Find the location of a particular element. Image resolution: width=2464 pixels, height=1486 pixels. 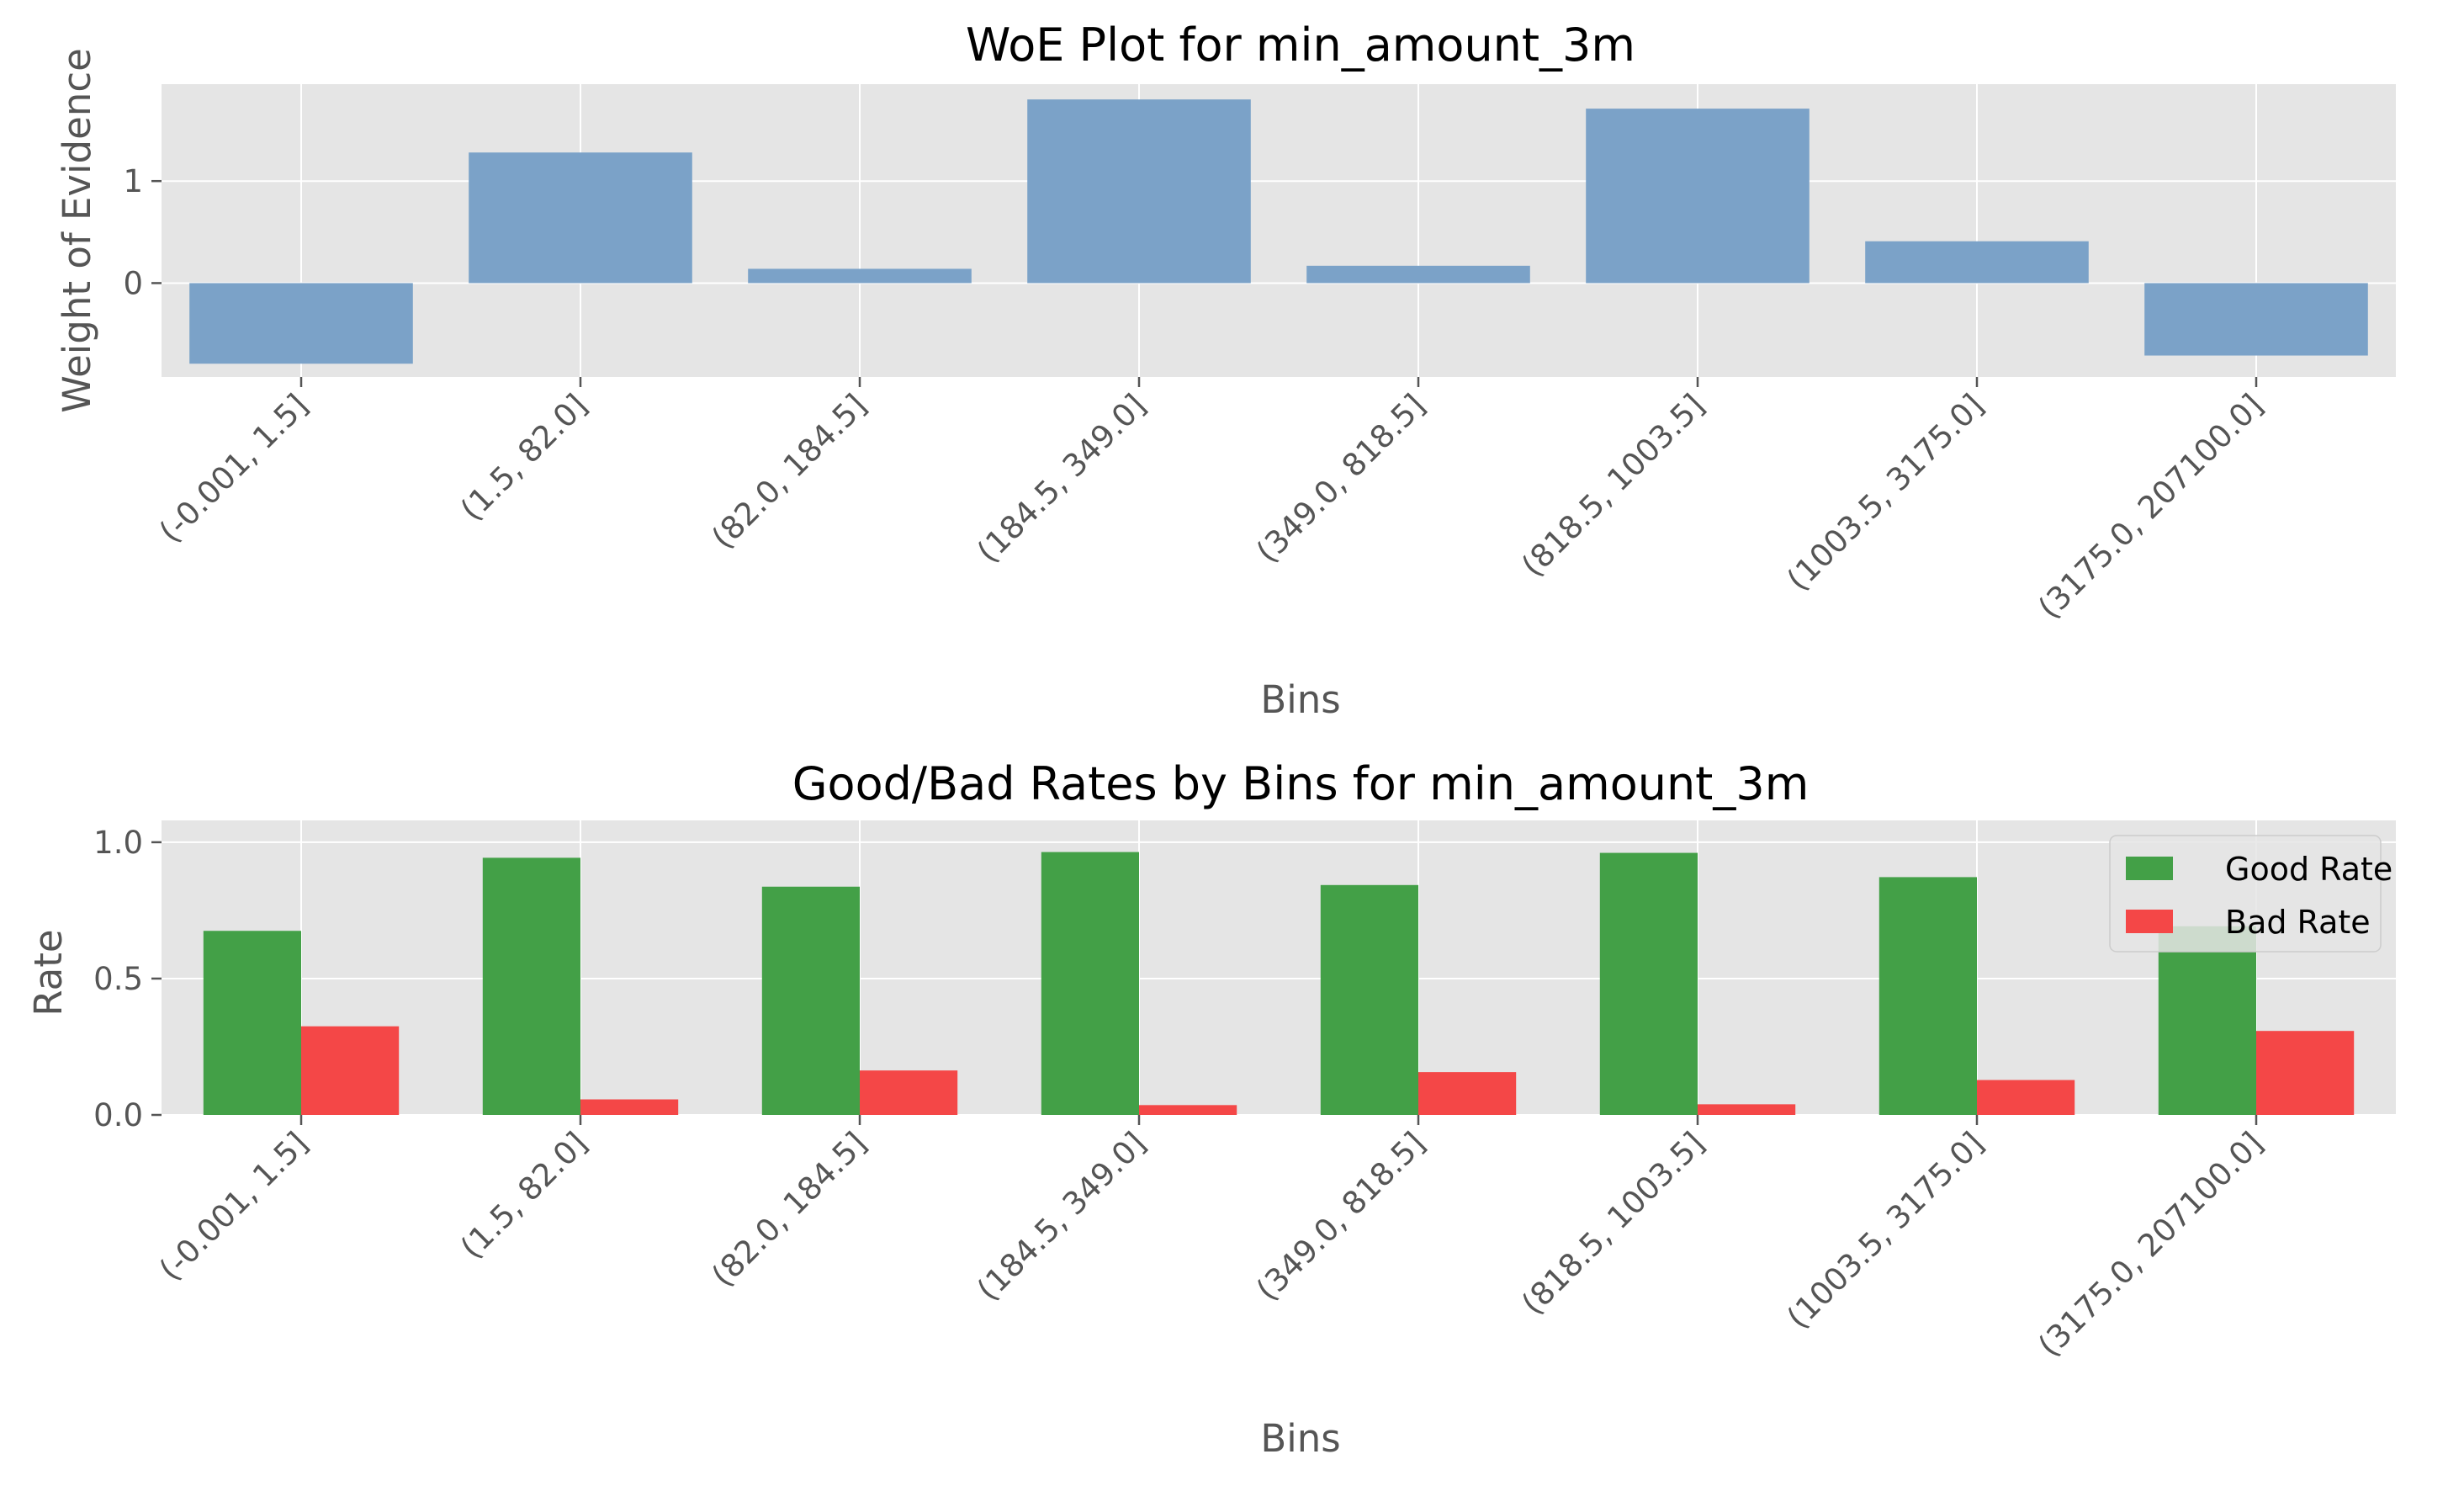

legend-box is located at coordinates (2245, 894).